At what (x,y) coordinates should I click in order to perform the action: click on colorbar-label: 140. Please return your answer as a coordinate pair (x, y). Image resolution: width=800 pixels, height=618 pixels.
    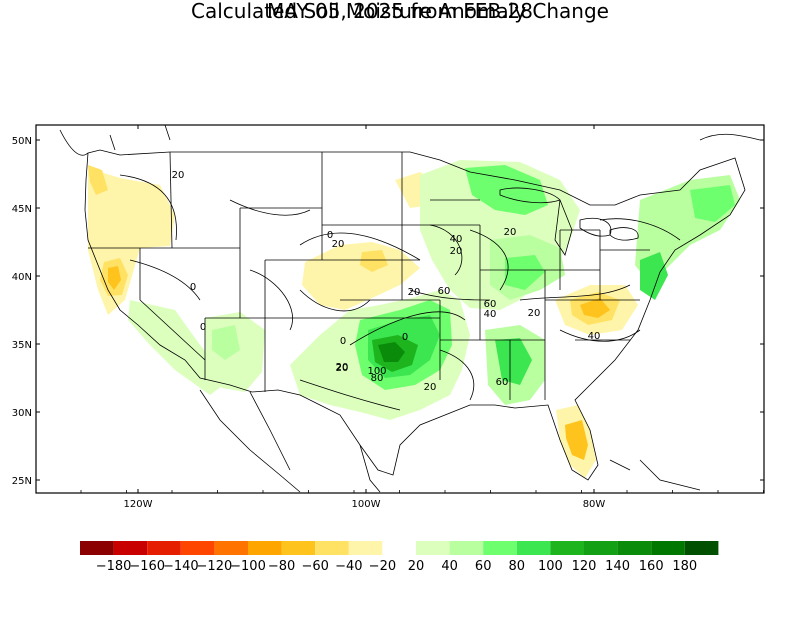
    Looking at the image, I should click on (617, 566).